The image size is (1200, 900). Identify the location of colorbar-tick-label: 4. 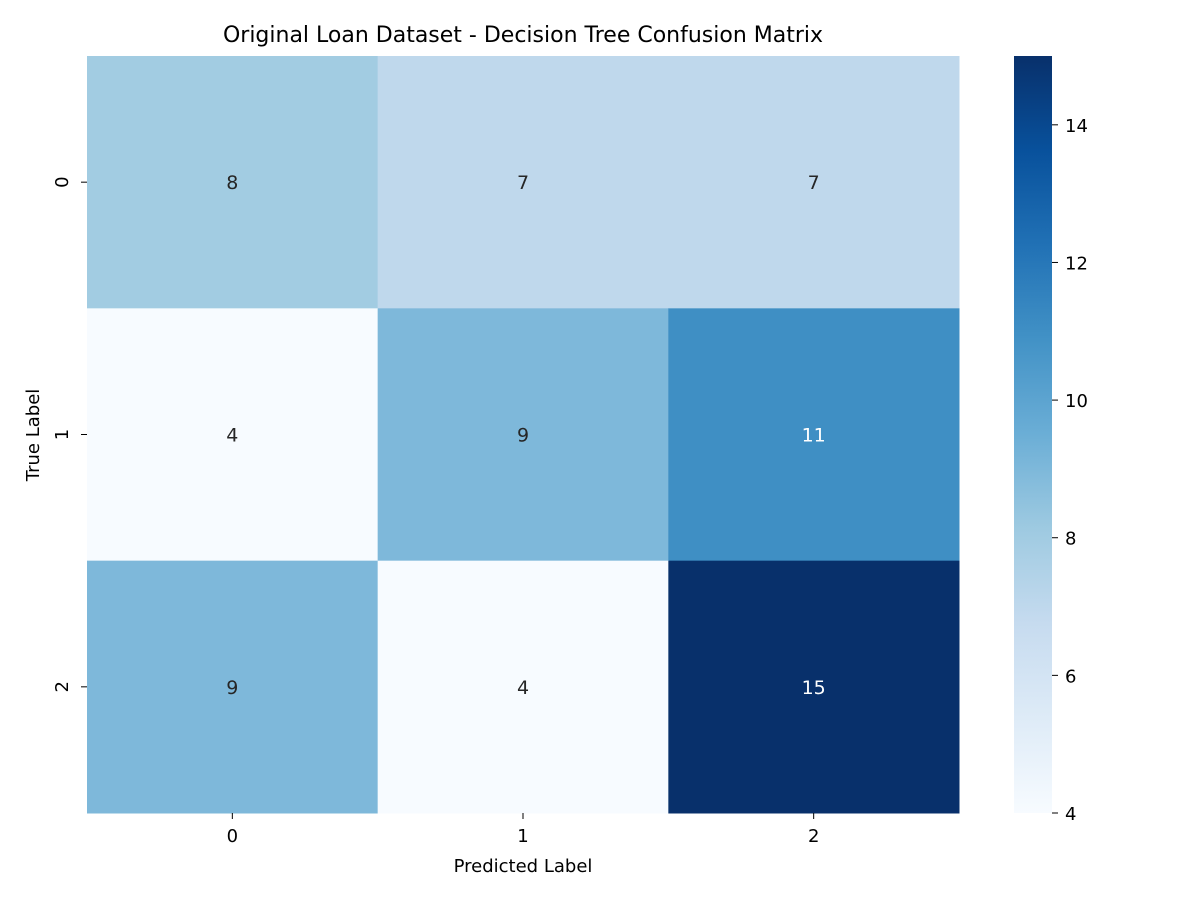
(1070, 814).